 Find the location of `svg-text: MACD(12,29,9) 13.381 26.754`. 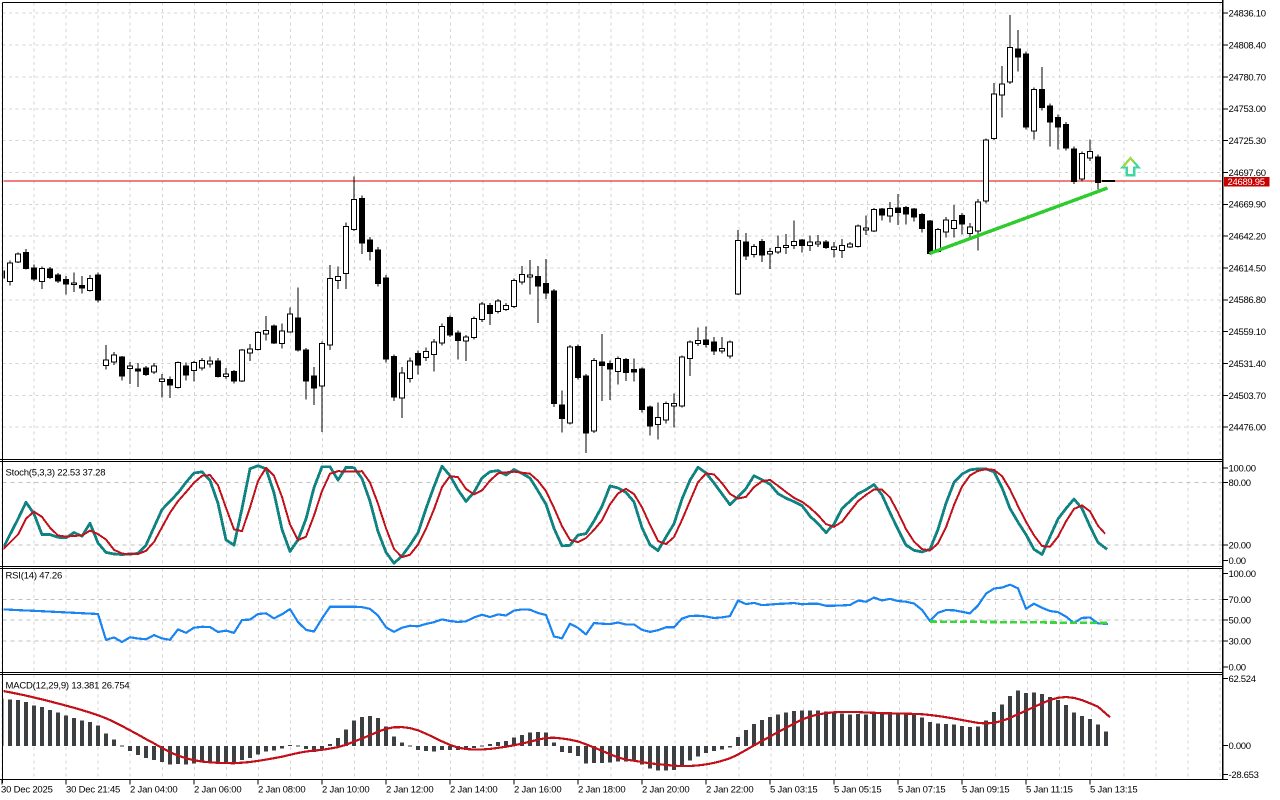

svg-text: MACD(12,29,9) 13.381 26.754 is located at coordinates (68, 686).